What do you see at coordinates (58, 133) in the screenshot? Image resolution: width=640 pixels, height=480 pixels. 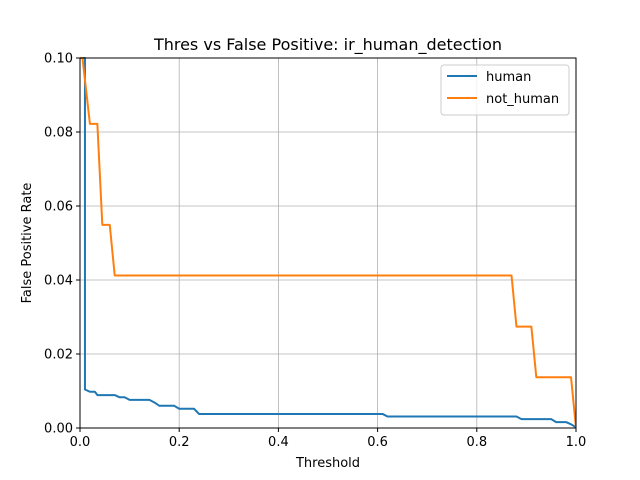 I see `y-tick-label: 0.08` at bounding box center [58, 133].